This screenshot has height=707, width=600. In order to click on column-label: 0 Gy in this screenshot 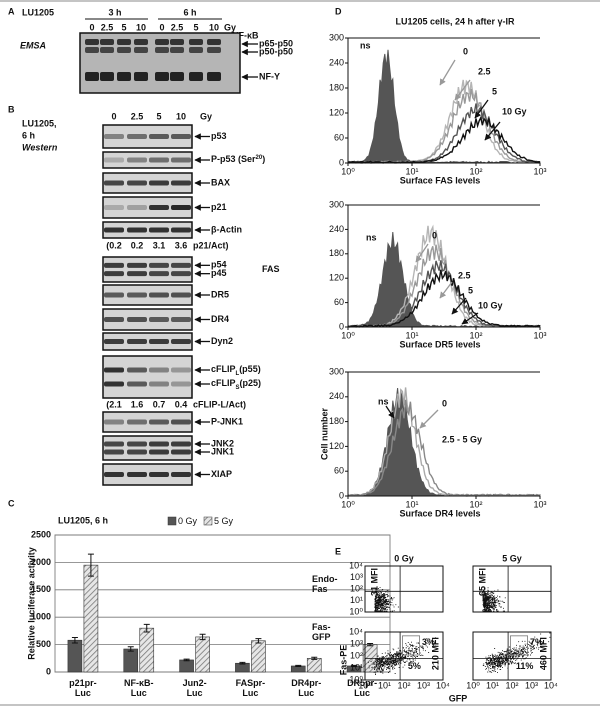, I will do `click(404, 558)`.